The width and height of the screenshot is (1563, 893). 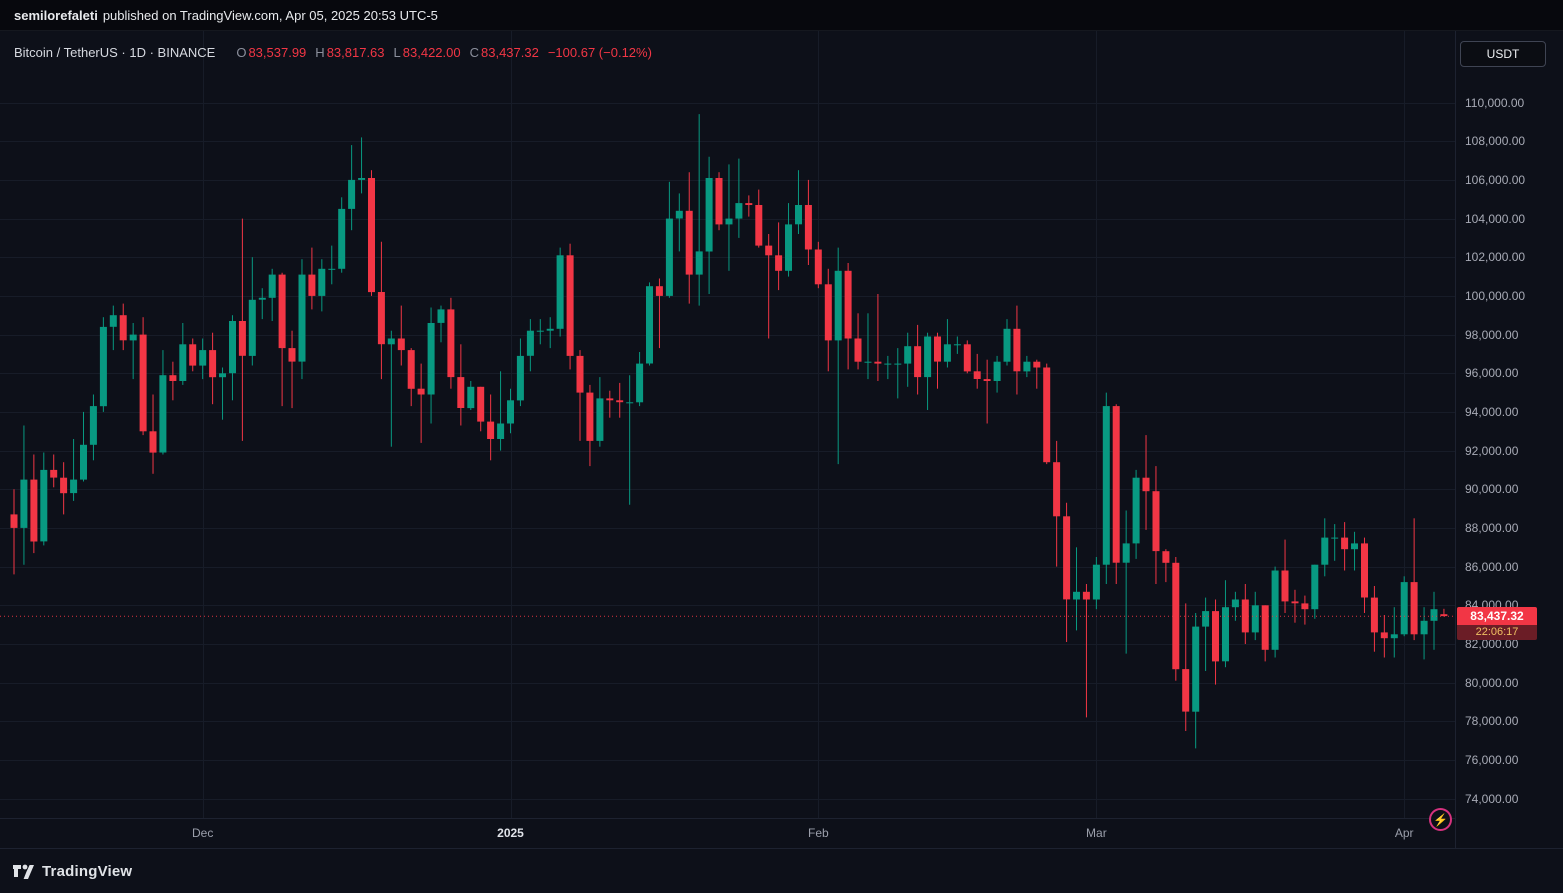 I want to click on price-tick-label: 86,000.00, so click(x=1492, y=566).